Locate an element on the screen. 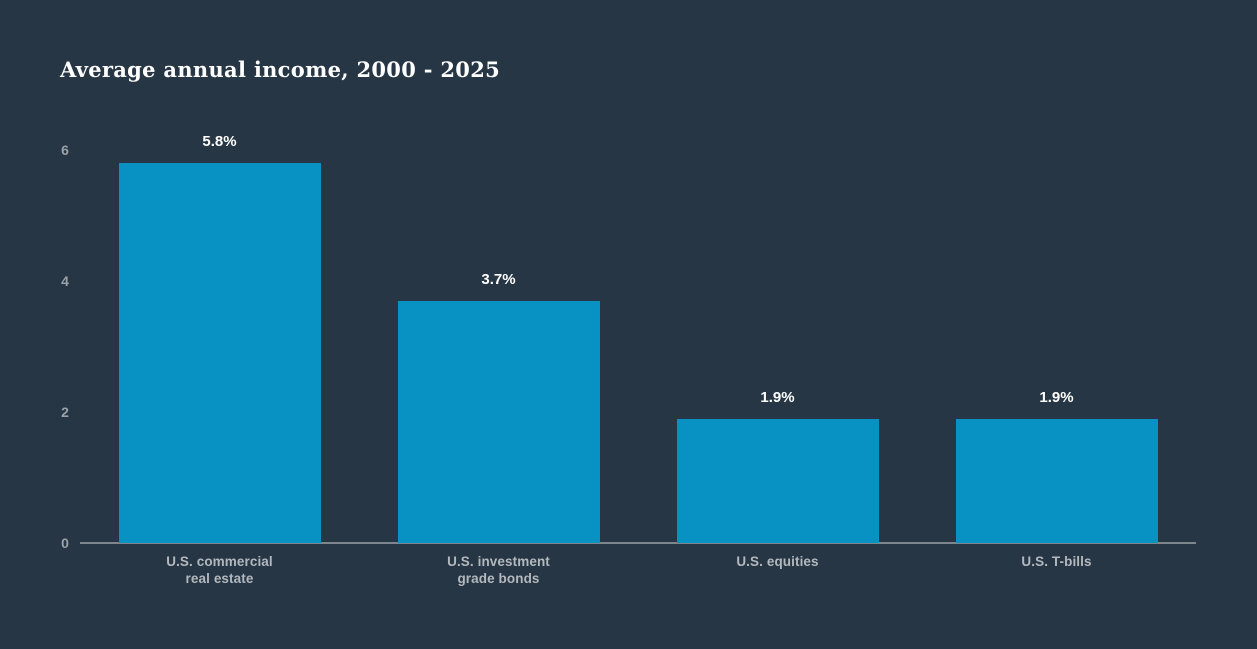  bar-value-label: 3.7% is located at coordinates (498, 279).